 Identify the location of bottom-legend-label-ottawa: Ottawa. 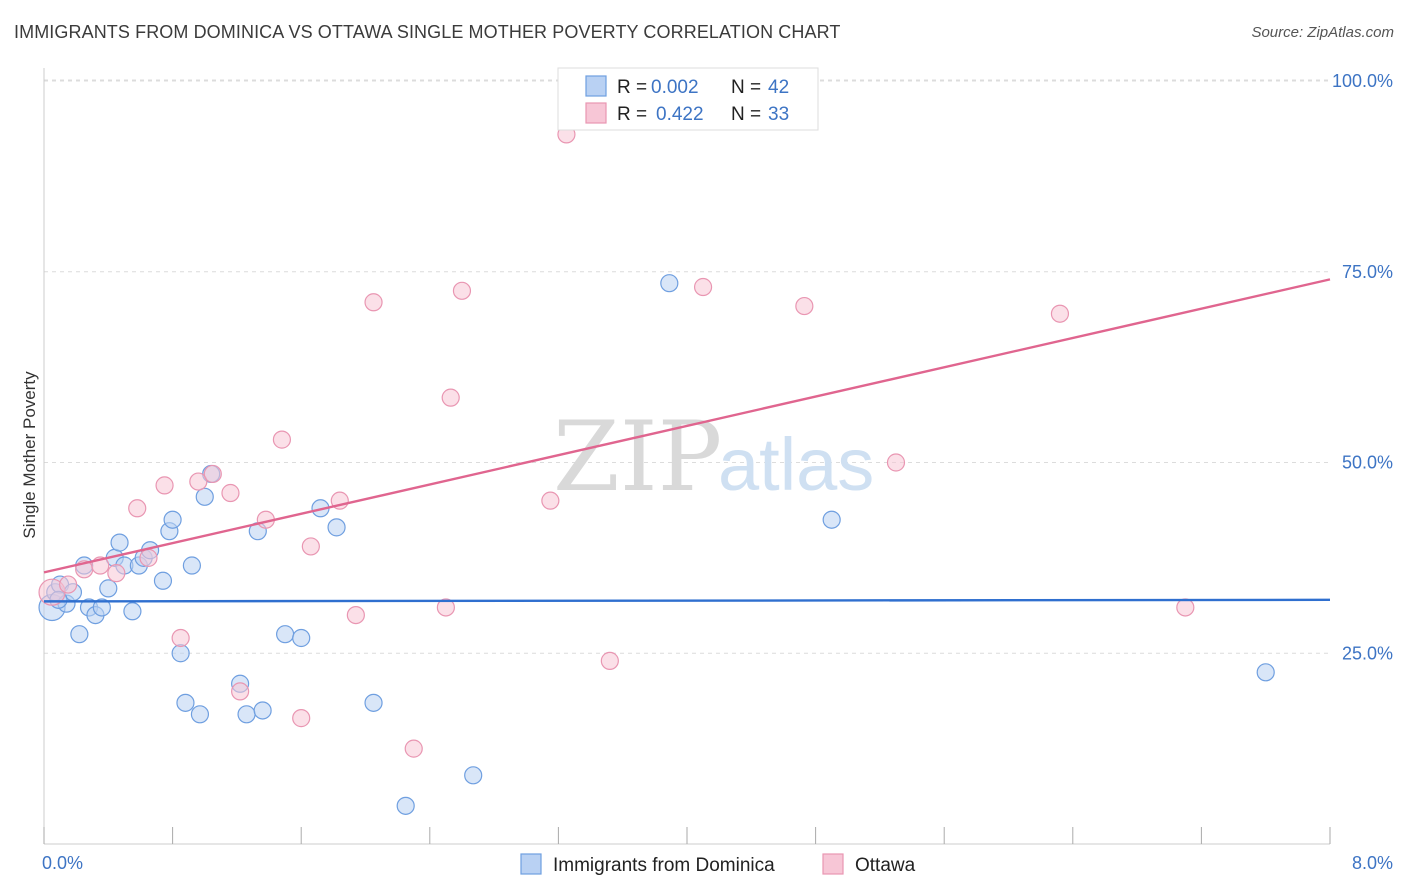
(885, 865).